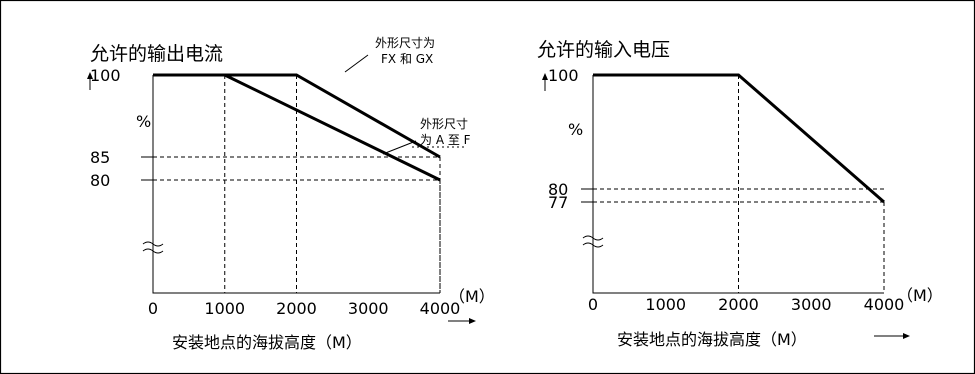 The image size is (975, 374). What do you see at coordinates (100, 157) in the screenshot?
I see `chart-output-current-y-tick-85: 85` at bounding box center [100, 157].